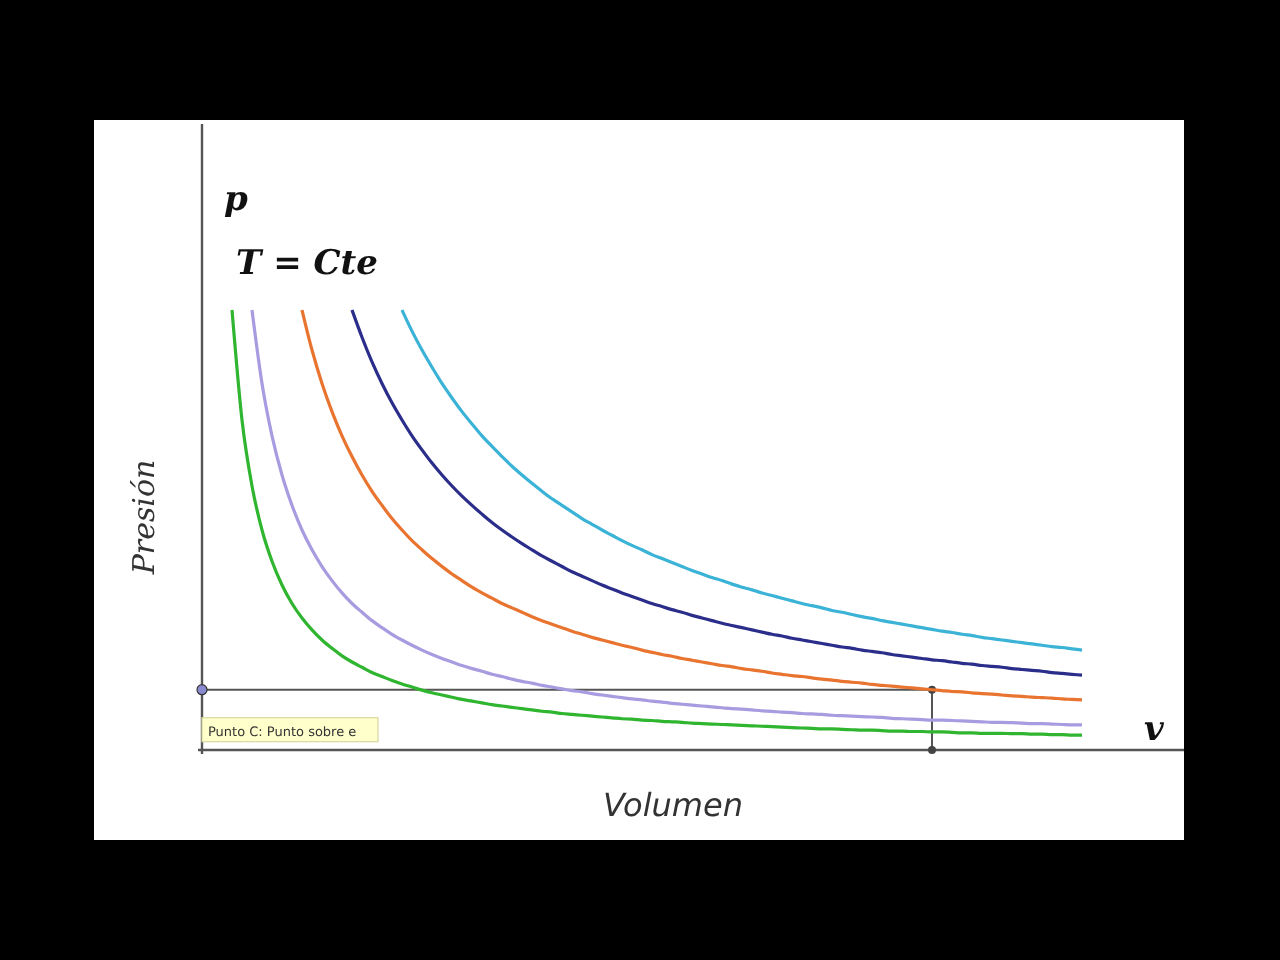 Image resolution: width=1280 pixels, height=960 pixels. What do you see at coordinates (236, 200) in the screenshot?
I see `text: p` at bounding box center [236, 200].